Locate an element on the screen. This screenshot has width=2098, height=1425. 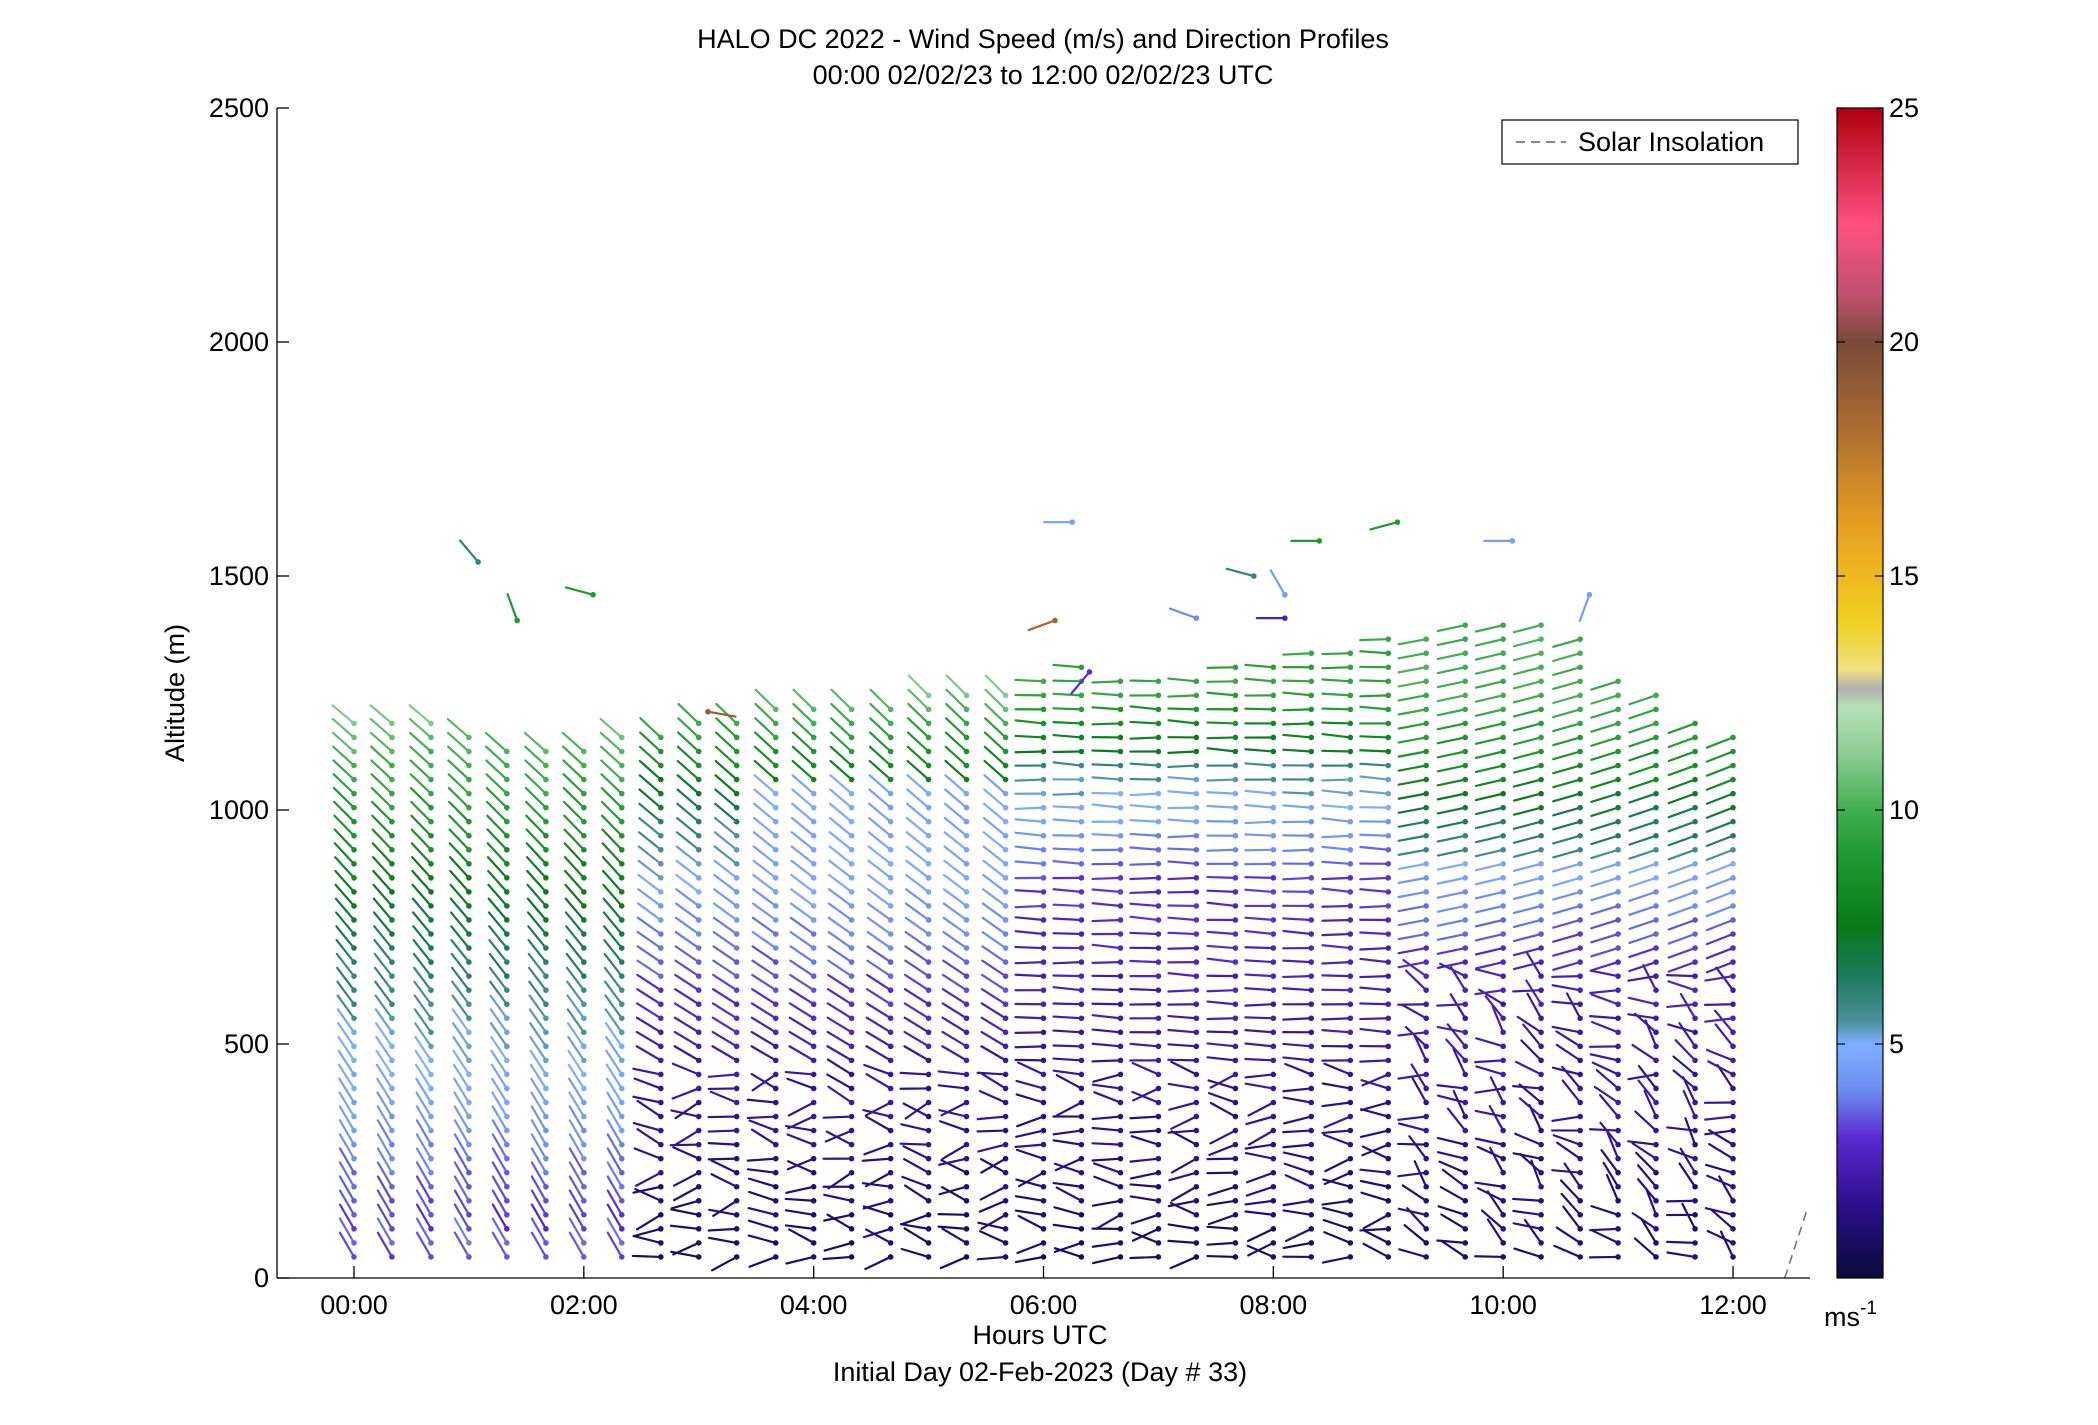
colorbar-tick-label: 25 is located at coordinates (1904, 108).